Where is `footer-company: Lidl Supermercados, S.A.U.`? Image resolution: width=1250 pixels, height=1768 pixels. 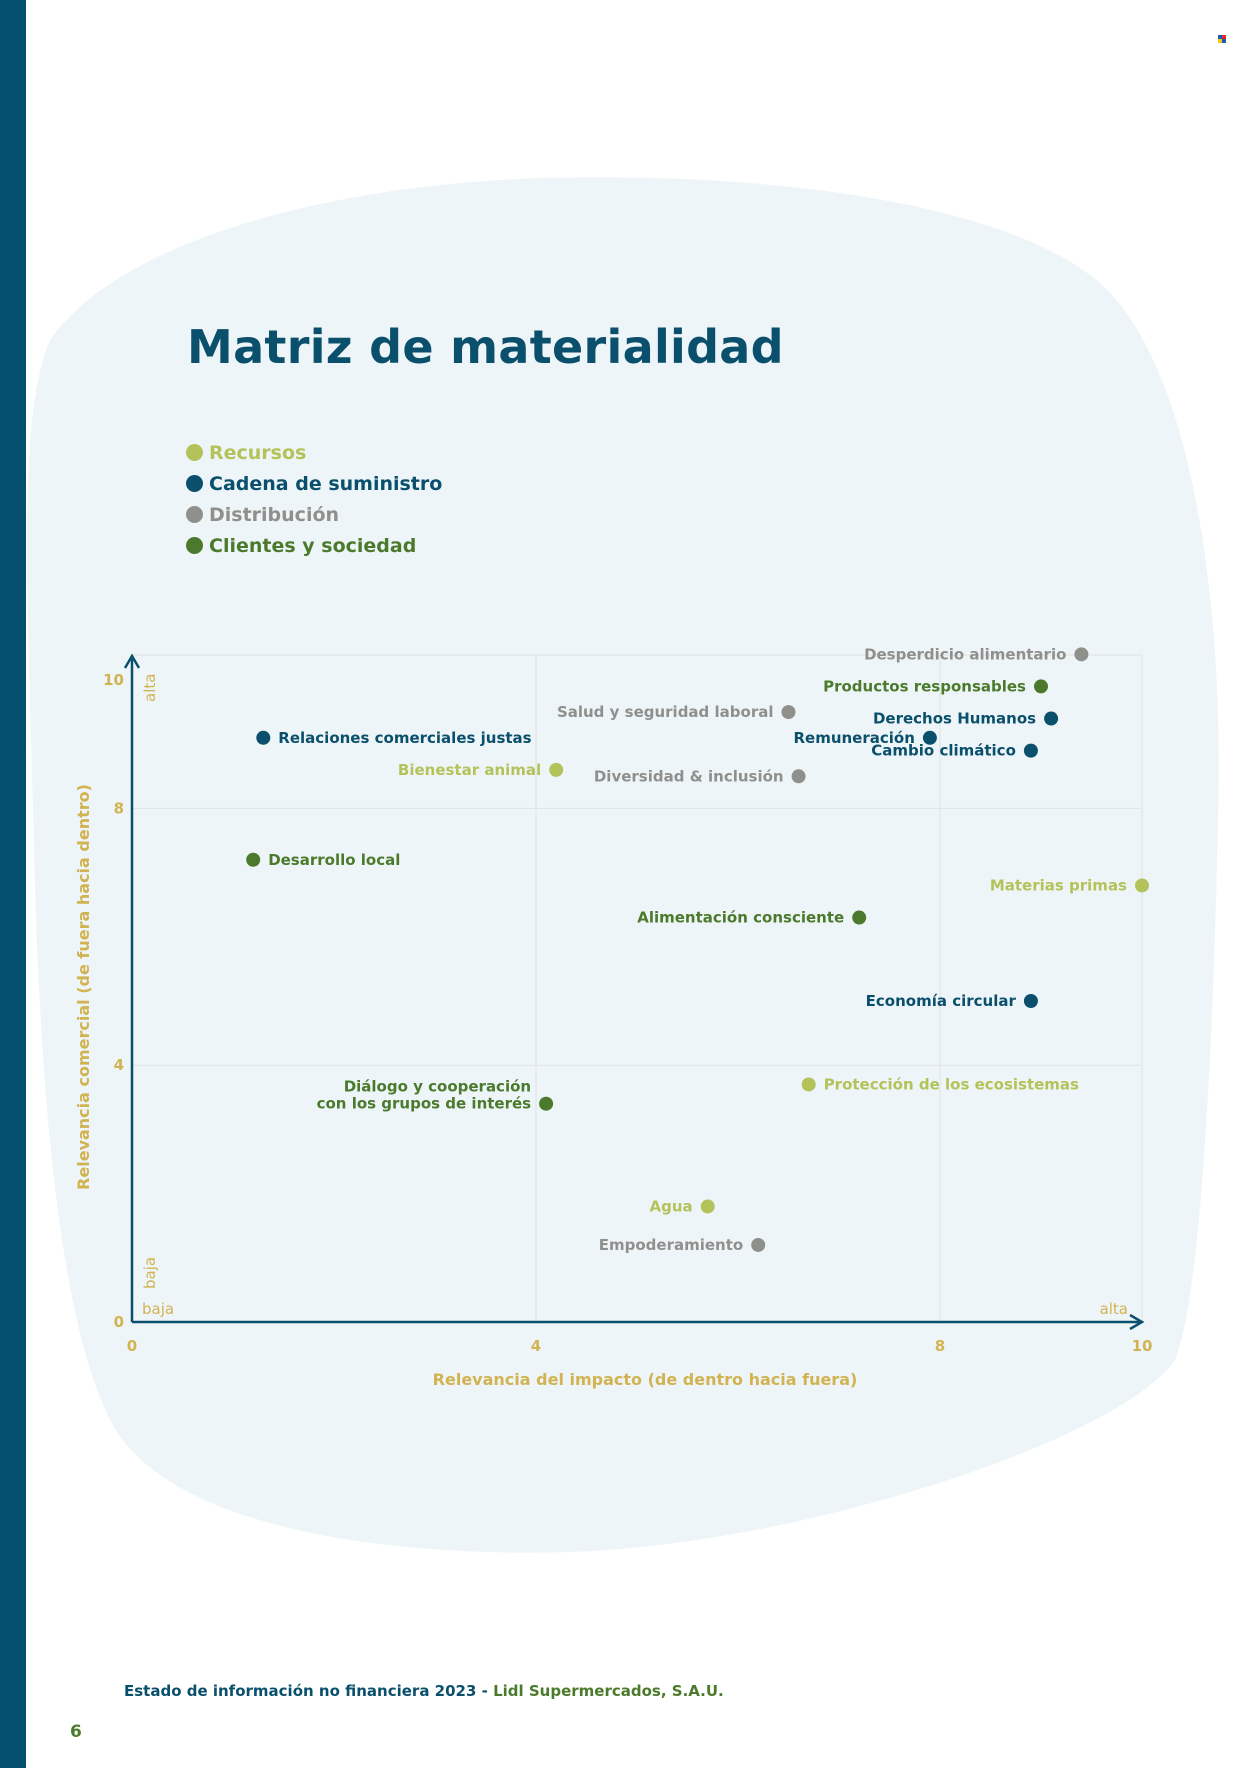
footer-company: Lidl Supermercados, S.A.U. is located at coordinates (608, 1691).